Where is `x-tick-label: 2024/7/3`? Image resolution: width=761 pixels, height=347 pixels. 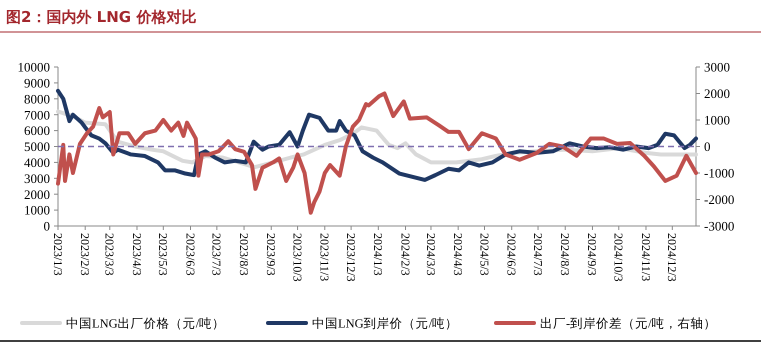
x-tick-label: 2024/7/3 is located at coordinates (537, 254).